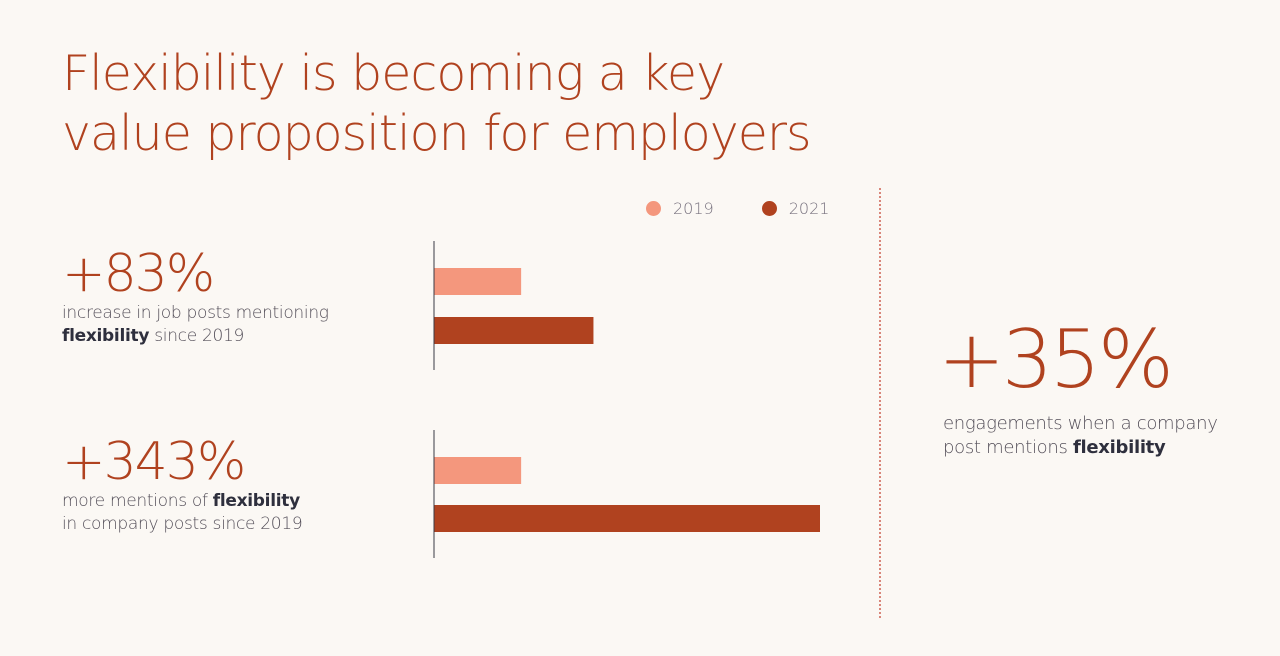  Describe the element at coordinates (478, 281) in the screenshot. I see `bar-group-1-2019` at that location.